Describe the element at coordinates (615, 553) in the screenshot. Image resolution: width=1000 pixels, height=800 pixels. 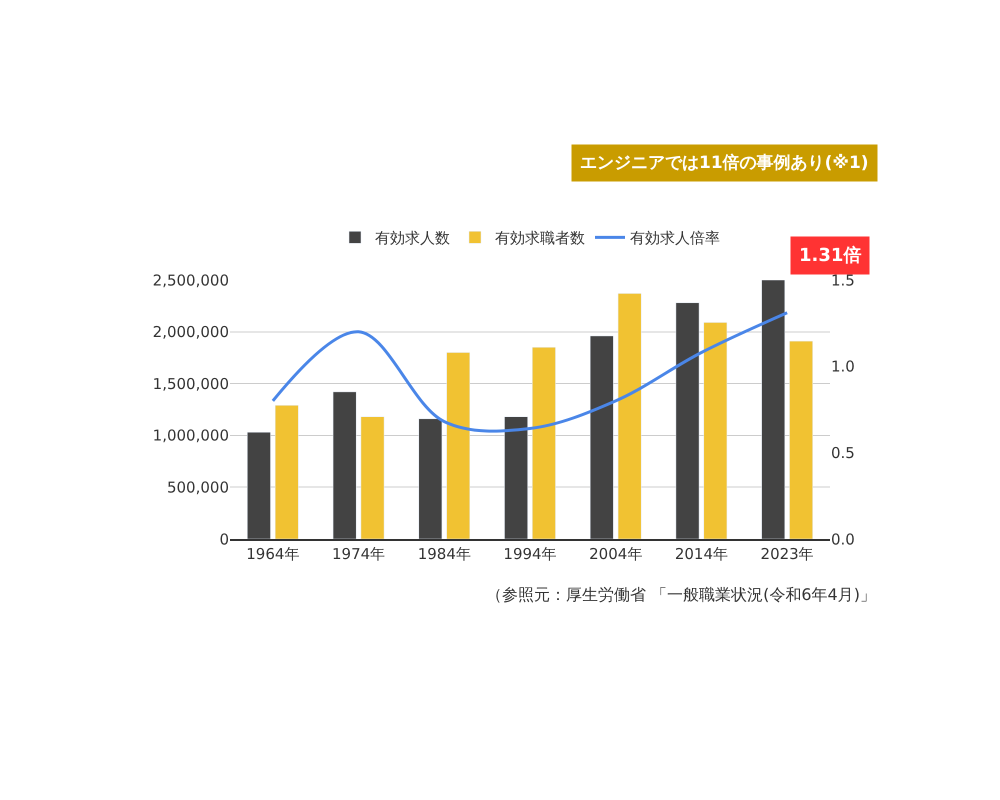
I see `x-tick-label: 2004年` at that location.